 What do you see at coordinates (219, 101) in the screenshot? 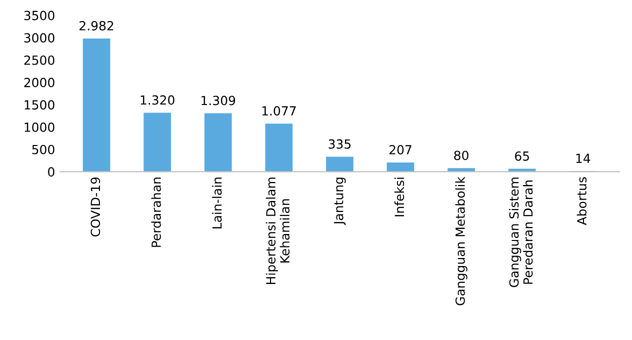
I see `data-label: 1.309` at bounding box center [219, 101].